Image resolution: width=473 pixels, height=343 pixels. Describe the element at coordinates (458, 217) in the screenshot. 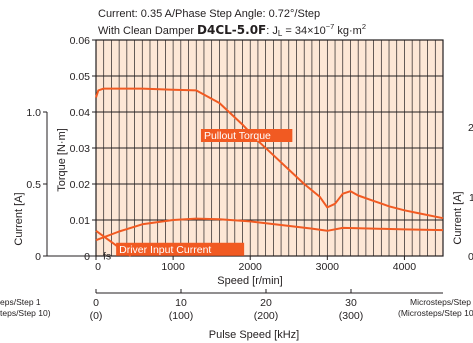

I see `right-current-axis-label: Current [A]` at that location.